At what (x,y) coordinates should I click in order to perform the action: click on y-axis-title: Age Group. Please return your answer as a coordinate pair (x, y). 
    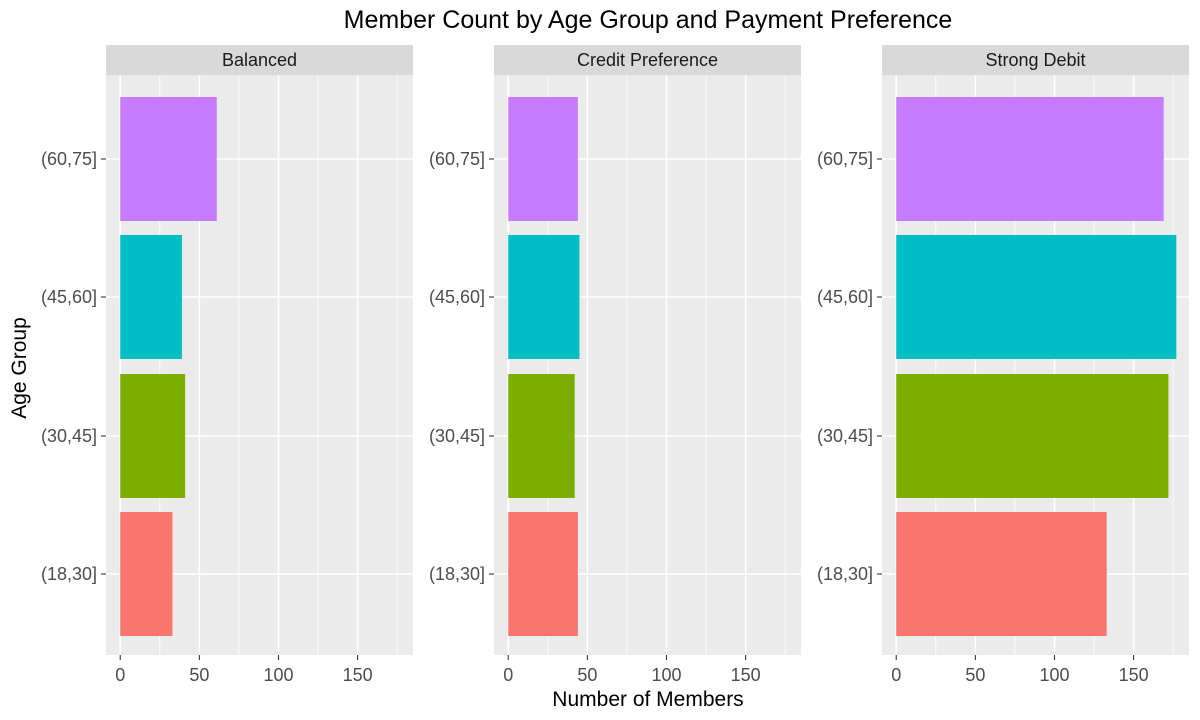
    Looking at the image, I should click on (19, 368).